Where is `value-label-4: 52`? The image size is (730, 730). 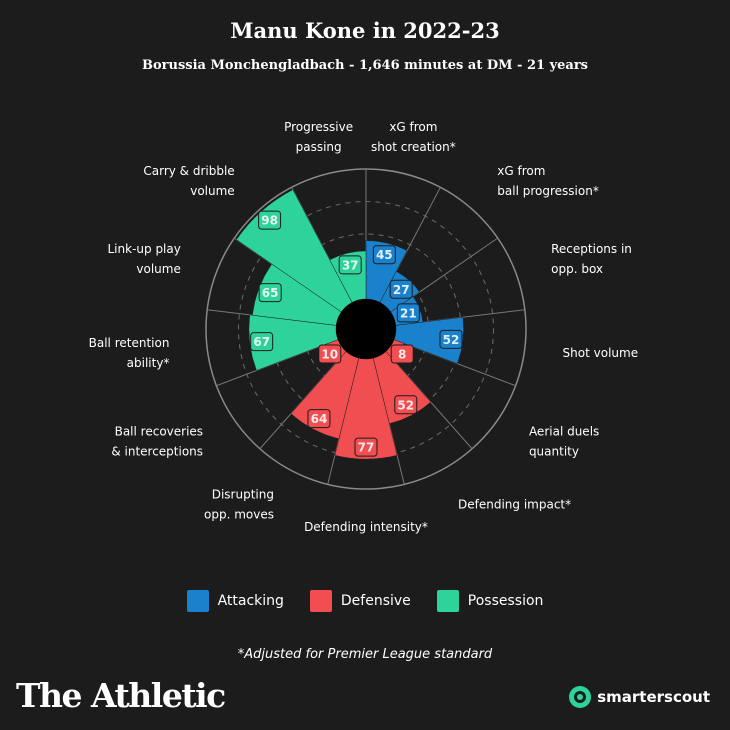 value-label-4: 52 is located at coordinates (451, 339).